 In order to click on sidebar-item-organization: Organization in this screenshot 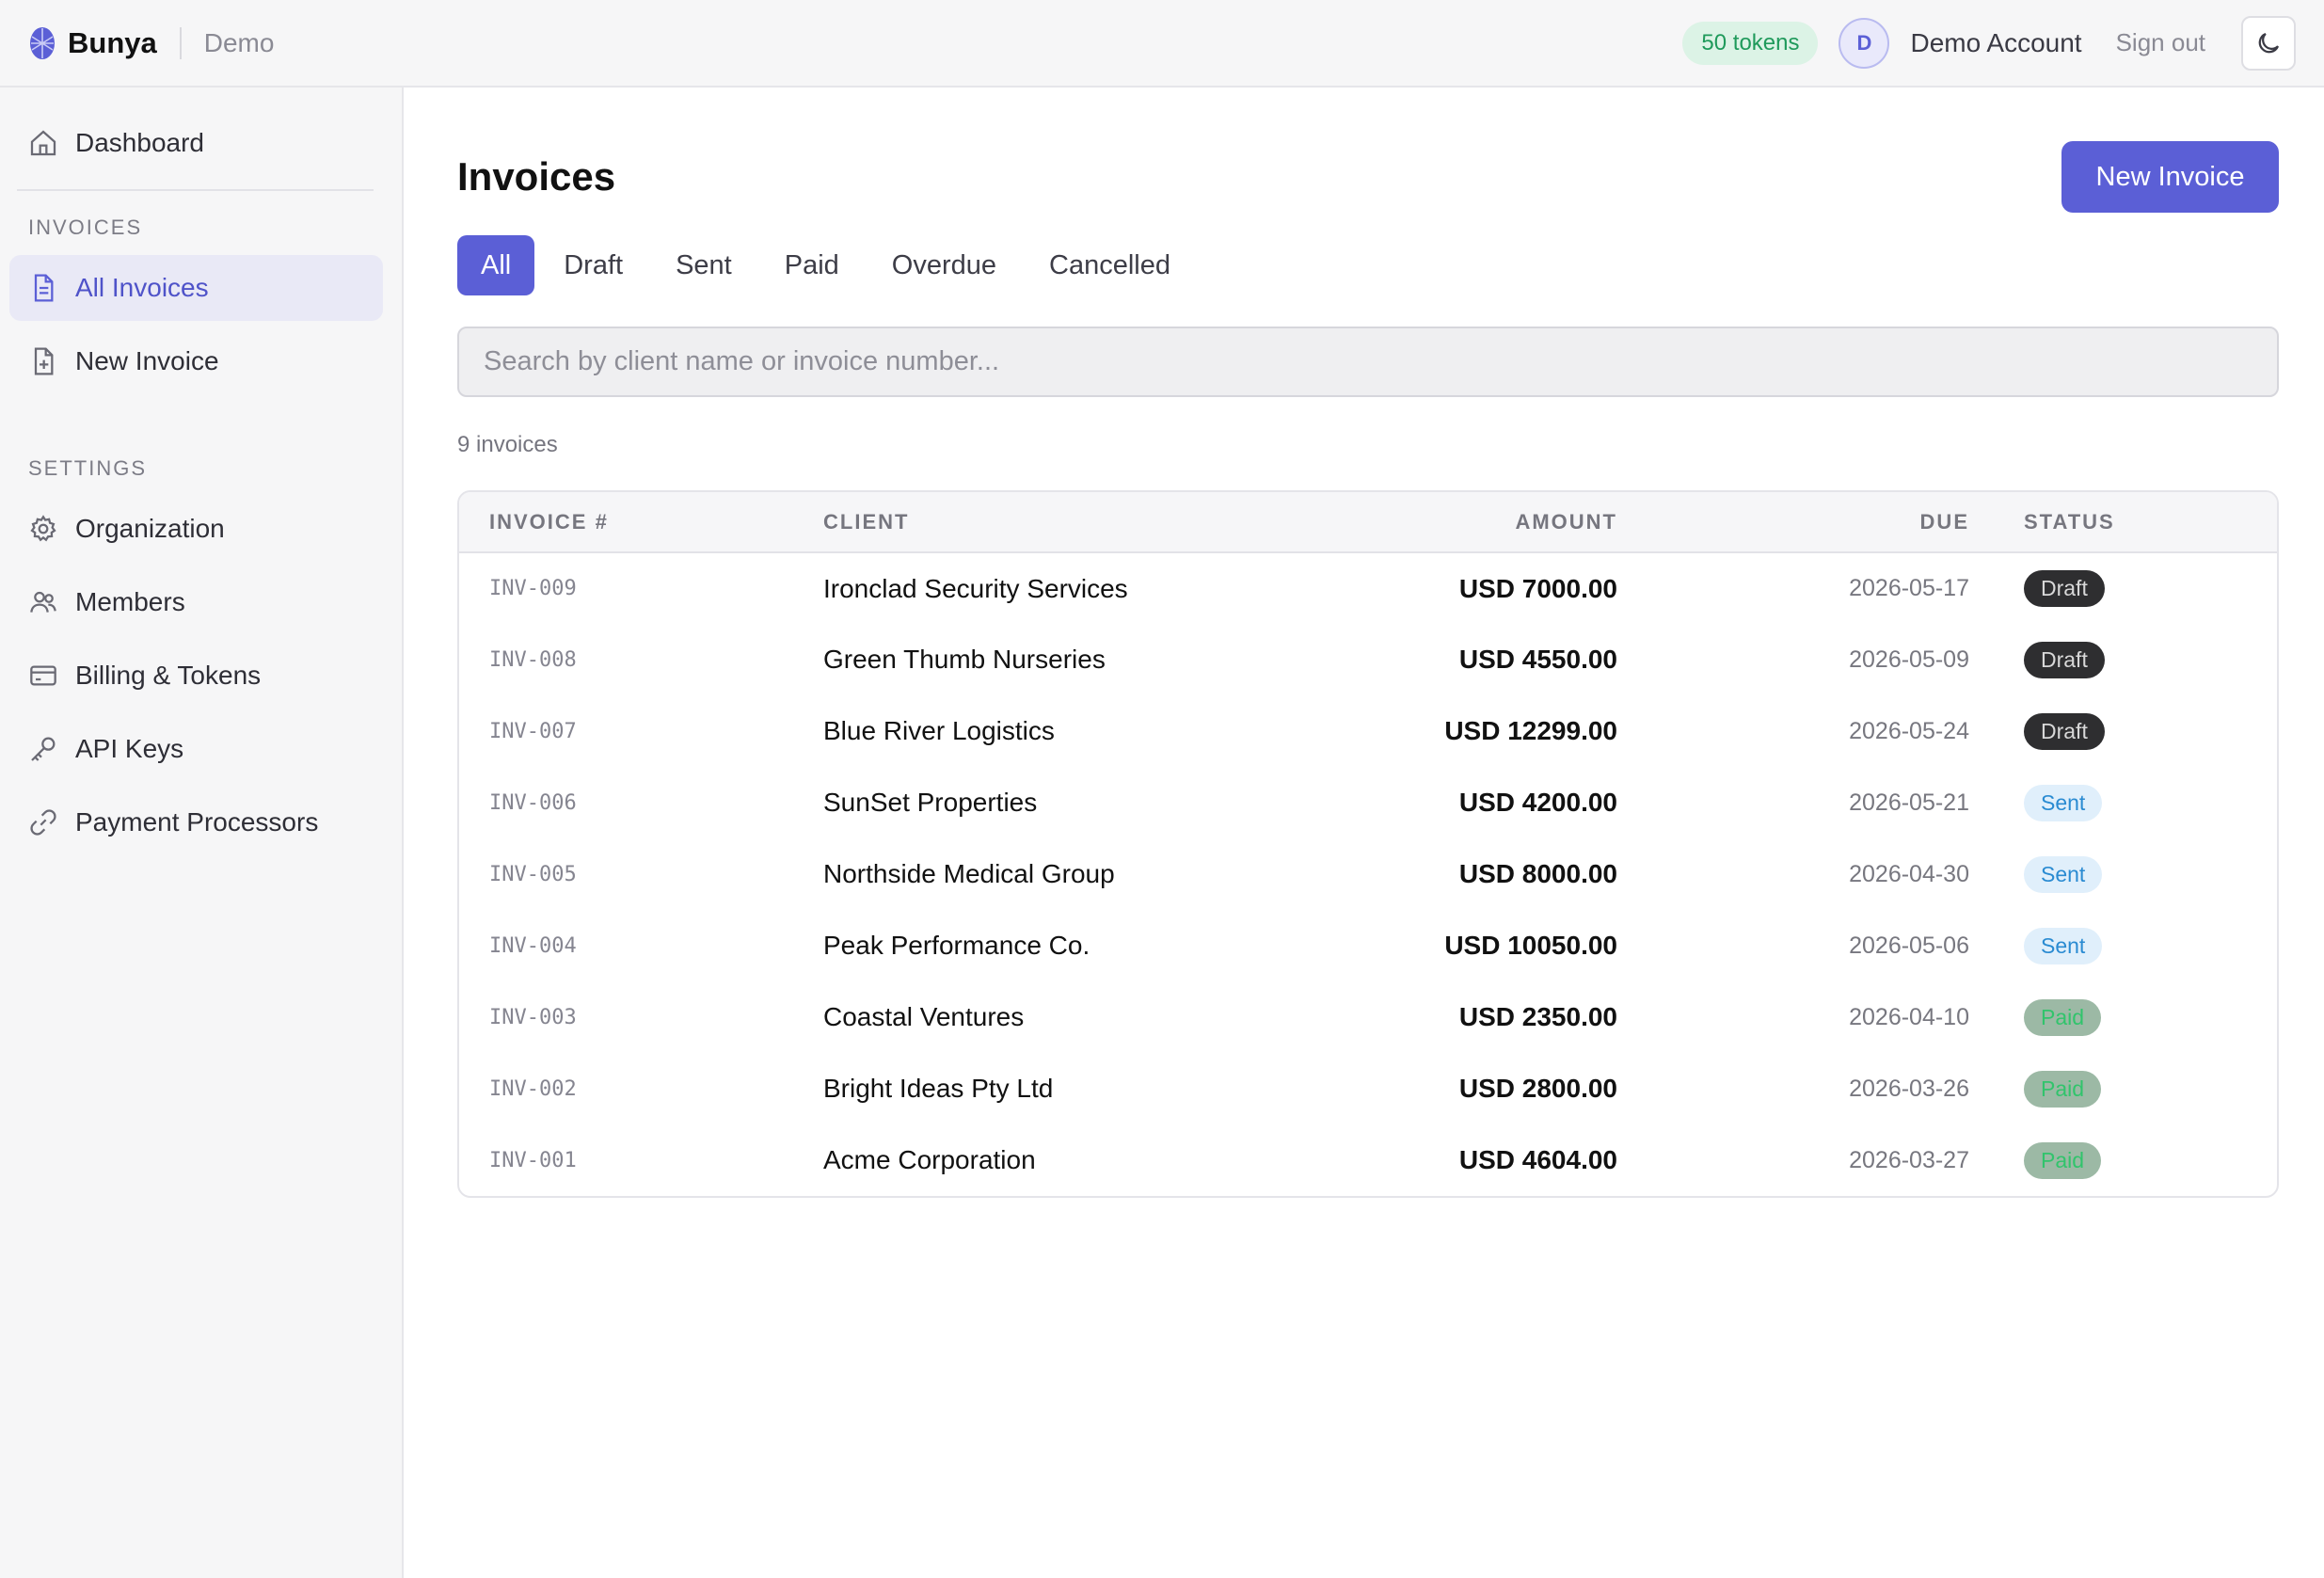, I will do `click(196, 529)`.